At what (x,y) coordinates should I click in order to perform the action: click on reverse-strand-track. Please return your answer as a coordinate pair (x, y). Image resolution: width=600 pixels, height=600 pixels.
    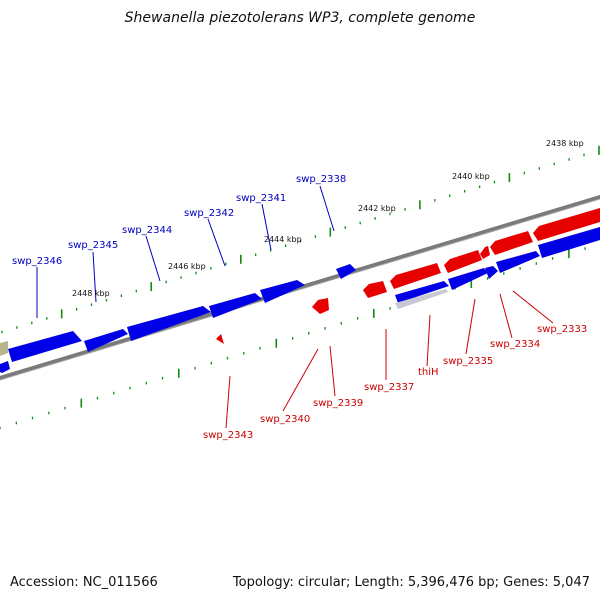
    Looking at the image, I should click on (408, 276).